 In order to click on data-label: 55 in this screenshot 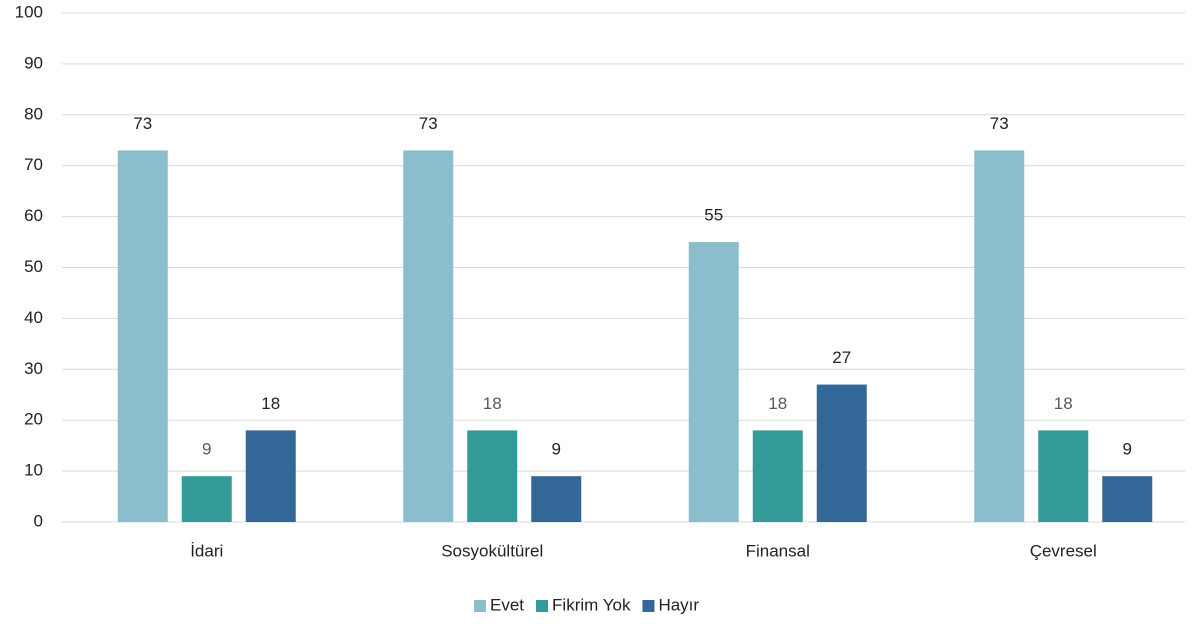, I will do `click(713, 215)`.